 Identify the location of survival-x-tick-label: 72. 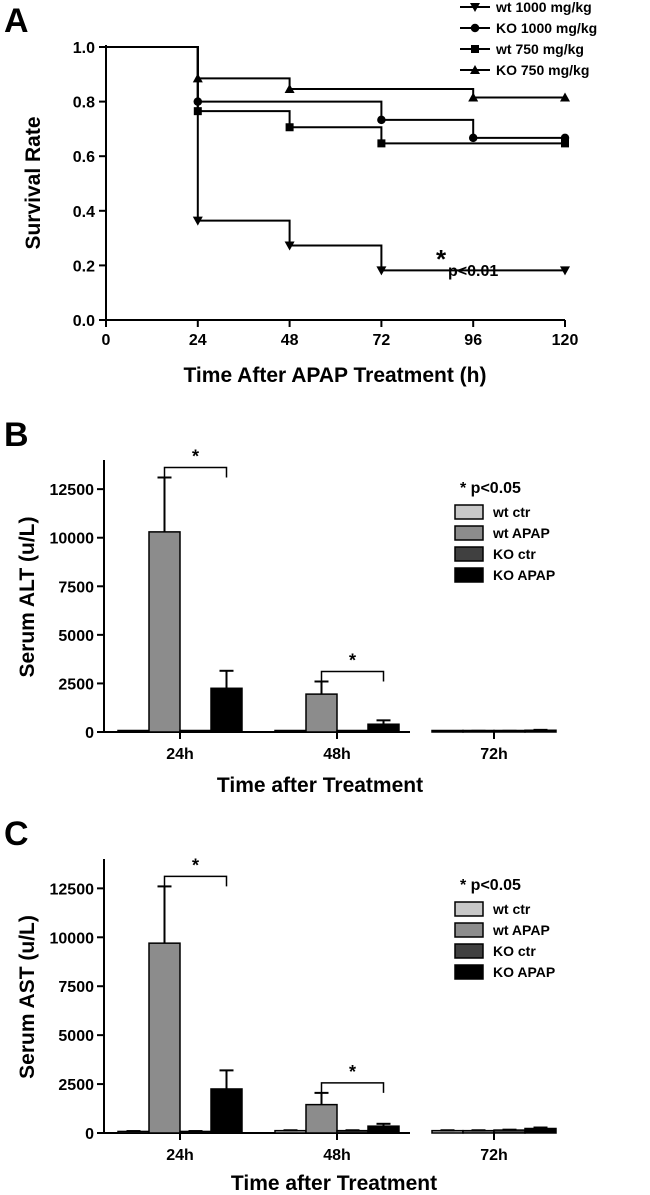
(382, 340).